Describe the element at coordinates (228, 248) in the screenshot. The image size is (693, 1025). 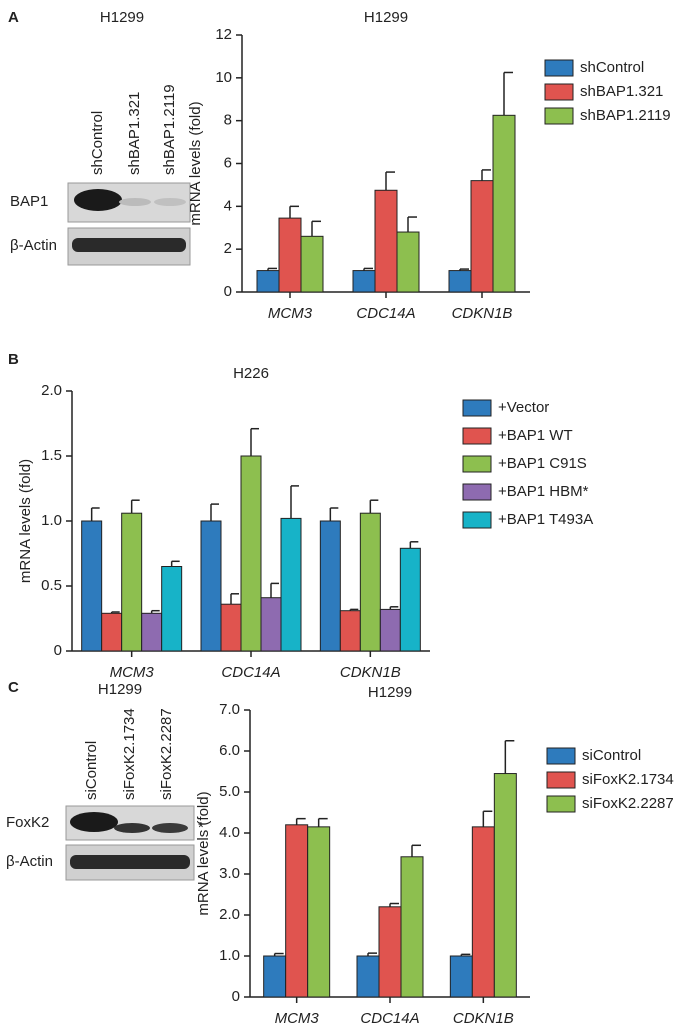
I see `y-tick-label: 2` at that location.